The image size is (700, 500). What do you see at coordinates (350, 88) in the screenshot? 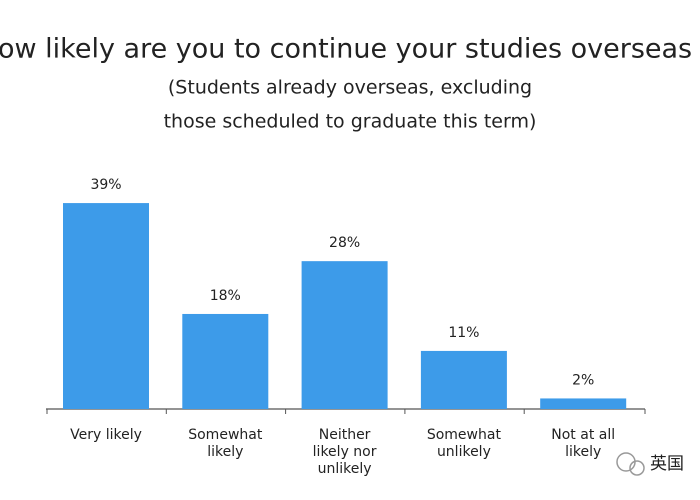
I see `chart-subtitle: (Students already overseas, excluding` at bounding box center [350, 88].